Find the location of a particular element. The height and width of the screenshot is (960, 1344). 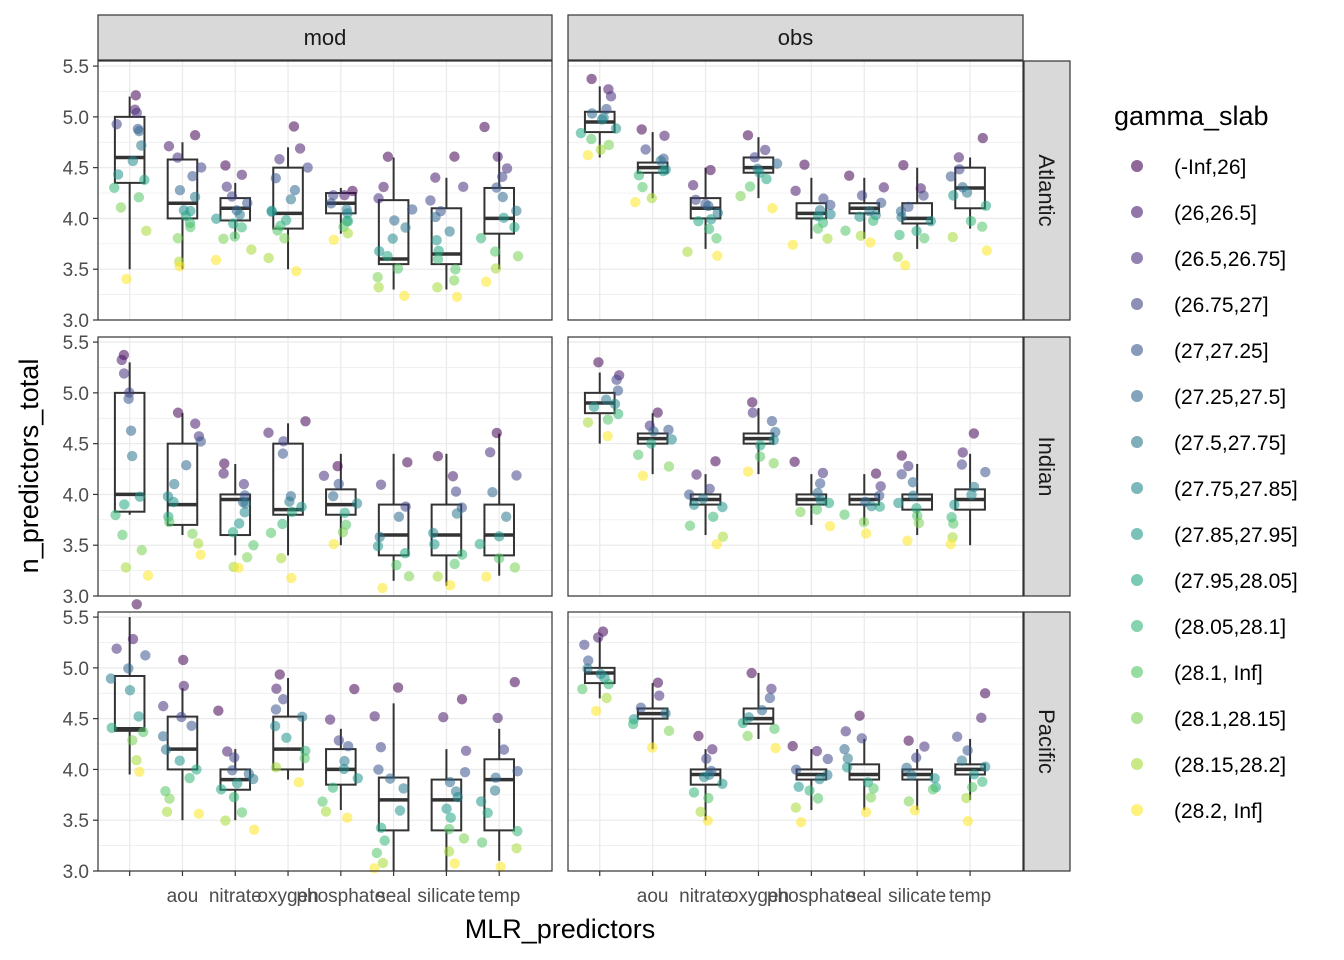

legend-item: (-Inf,26] is located at coordinates (1188, 167).